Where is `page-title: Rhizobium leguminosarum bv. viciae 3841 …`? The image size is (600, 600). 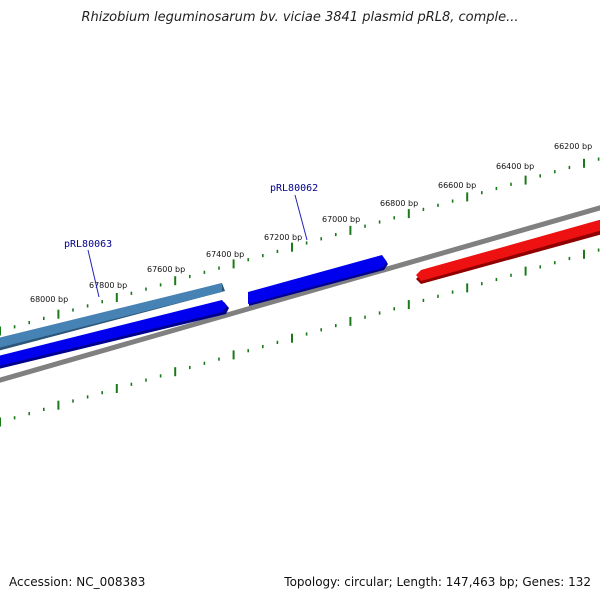
page-title: Rhizobium leguminosarum bv. viciae 3841 … is located at coordinates (300, 17).